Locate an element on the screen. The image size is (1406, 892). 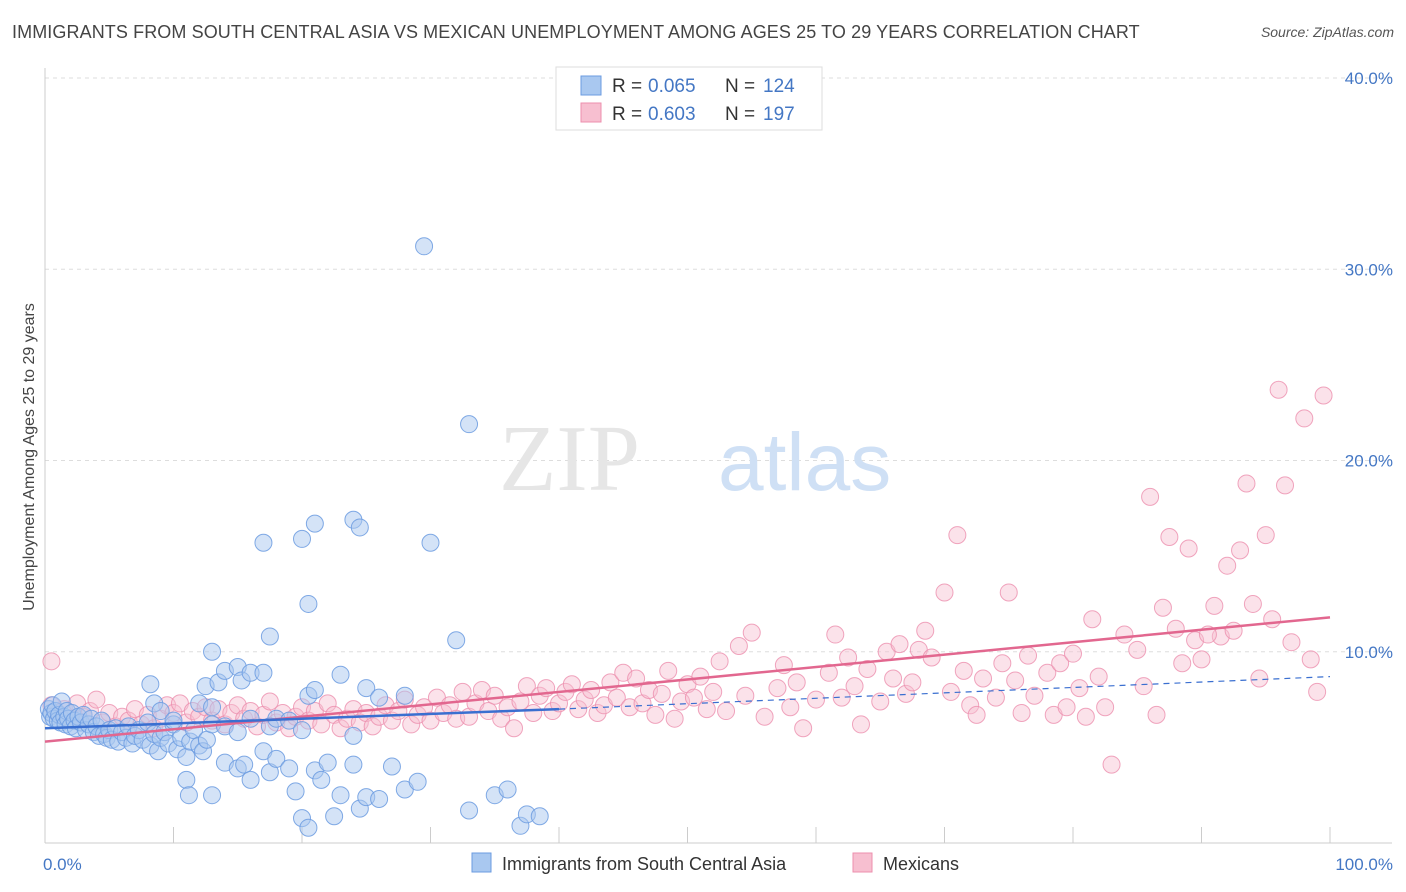
bottom-legend-label-pink: Mexicans is located at coordinates (921, 864).